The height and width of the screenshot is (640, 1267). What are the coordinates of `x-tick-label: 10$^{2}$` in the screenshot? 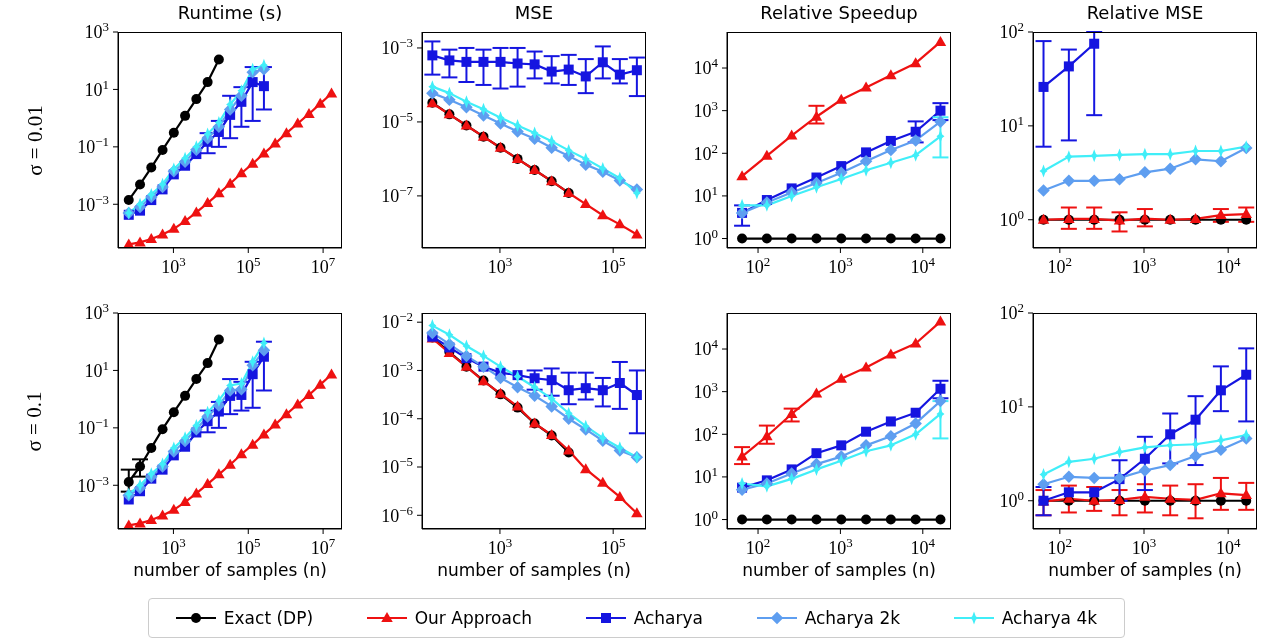 It's located at (758, 546).